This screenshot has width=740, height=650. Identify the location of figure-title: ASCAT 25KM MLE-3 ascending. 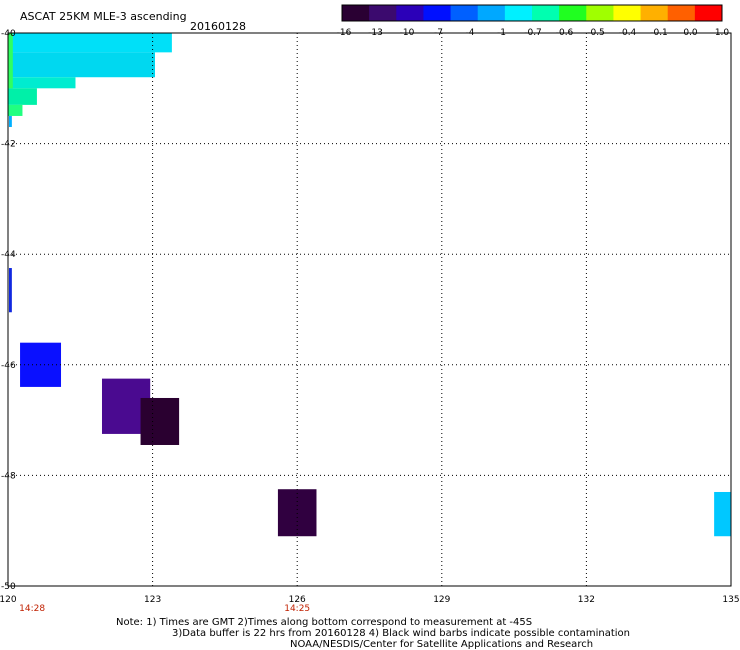
(103, 16).